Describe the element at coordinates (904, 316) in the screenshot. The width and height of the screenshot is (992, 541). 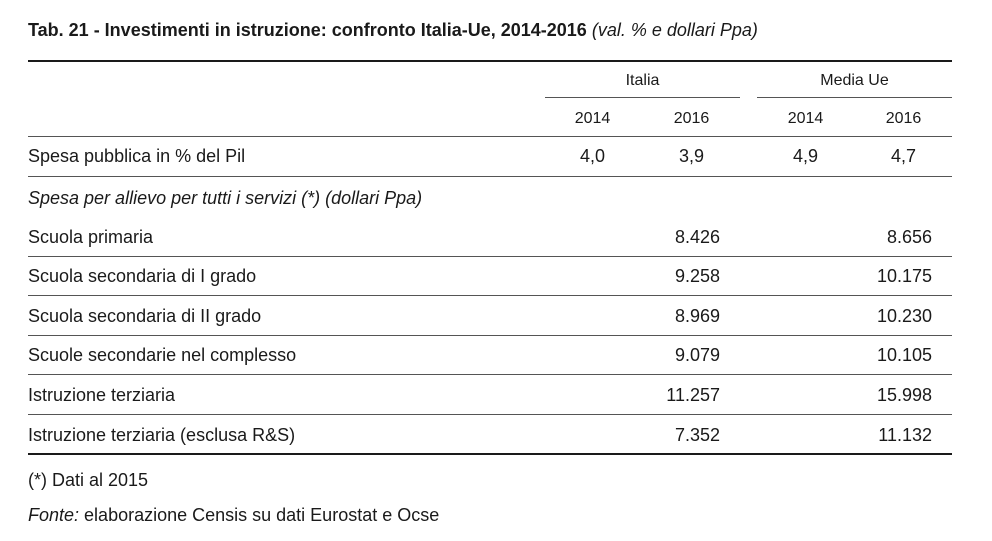
I see `cell-ue-2016: 10.230` at that location.